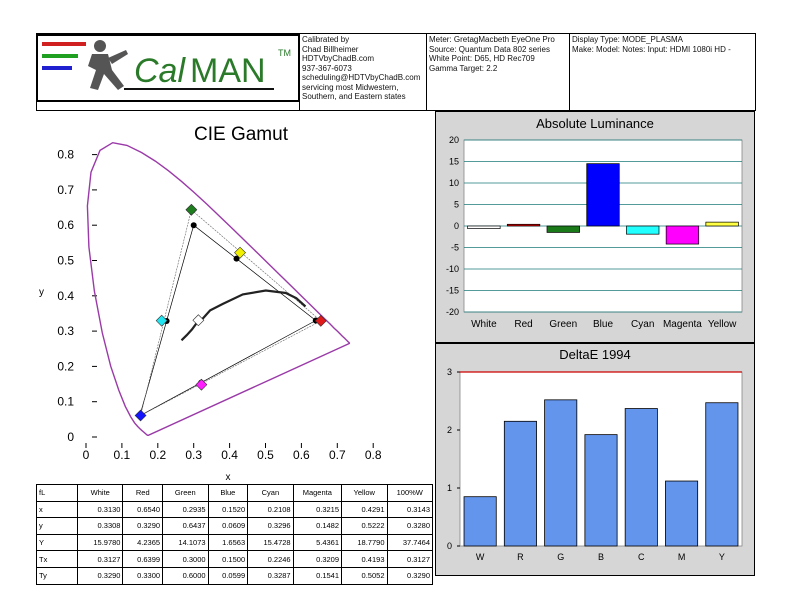 Image resolution: width=792 pixels, height=612 pixels. I want to click on deltae-category-label: R, so click(520, 557).